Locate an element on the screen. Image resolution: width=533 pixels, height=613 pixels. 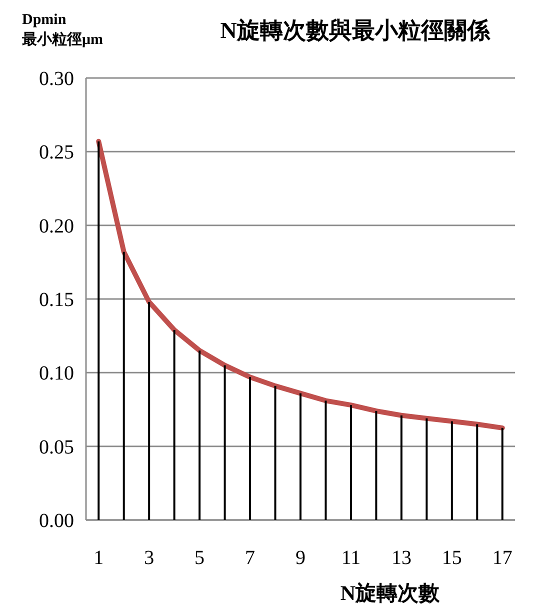
x-tick-label: 1 is located at coordinates (99, 558).